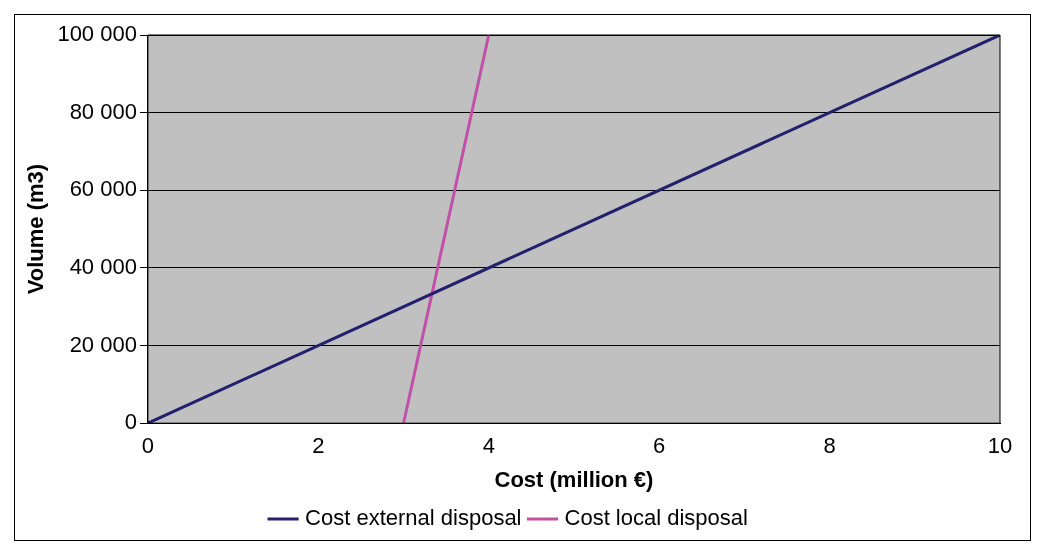 The width and height of the screenshot is (1037, 547). I want to click on y-tick-label: 60 000, so click(103, 189).